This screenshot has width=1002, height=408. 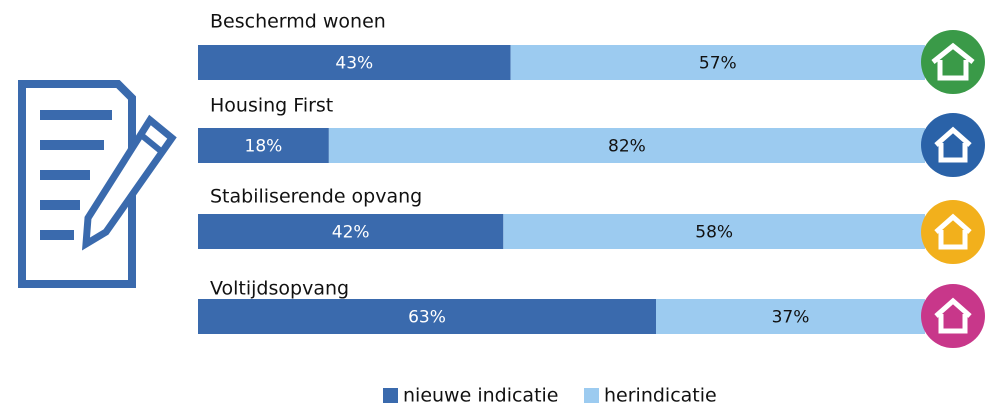 I want to click on category-label: Beschermd wonen, so click(x=298, y=22).